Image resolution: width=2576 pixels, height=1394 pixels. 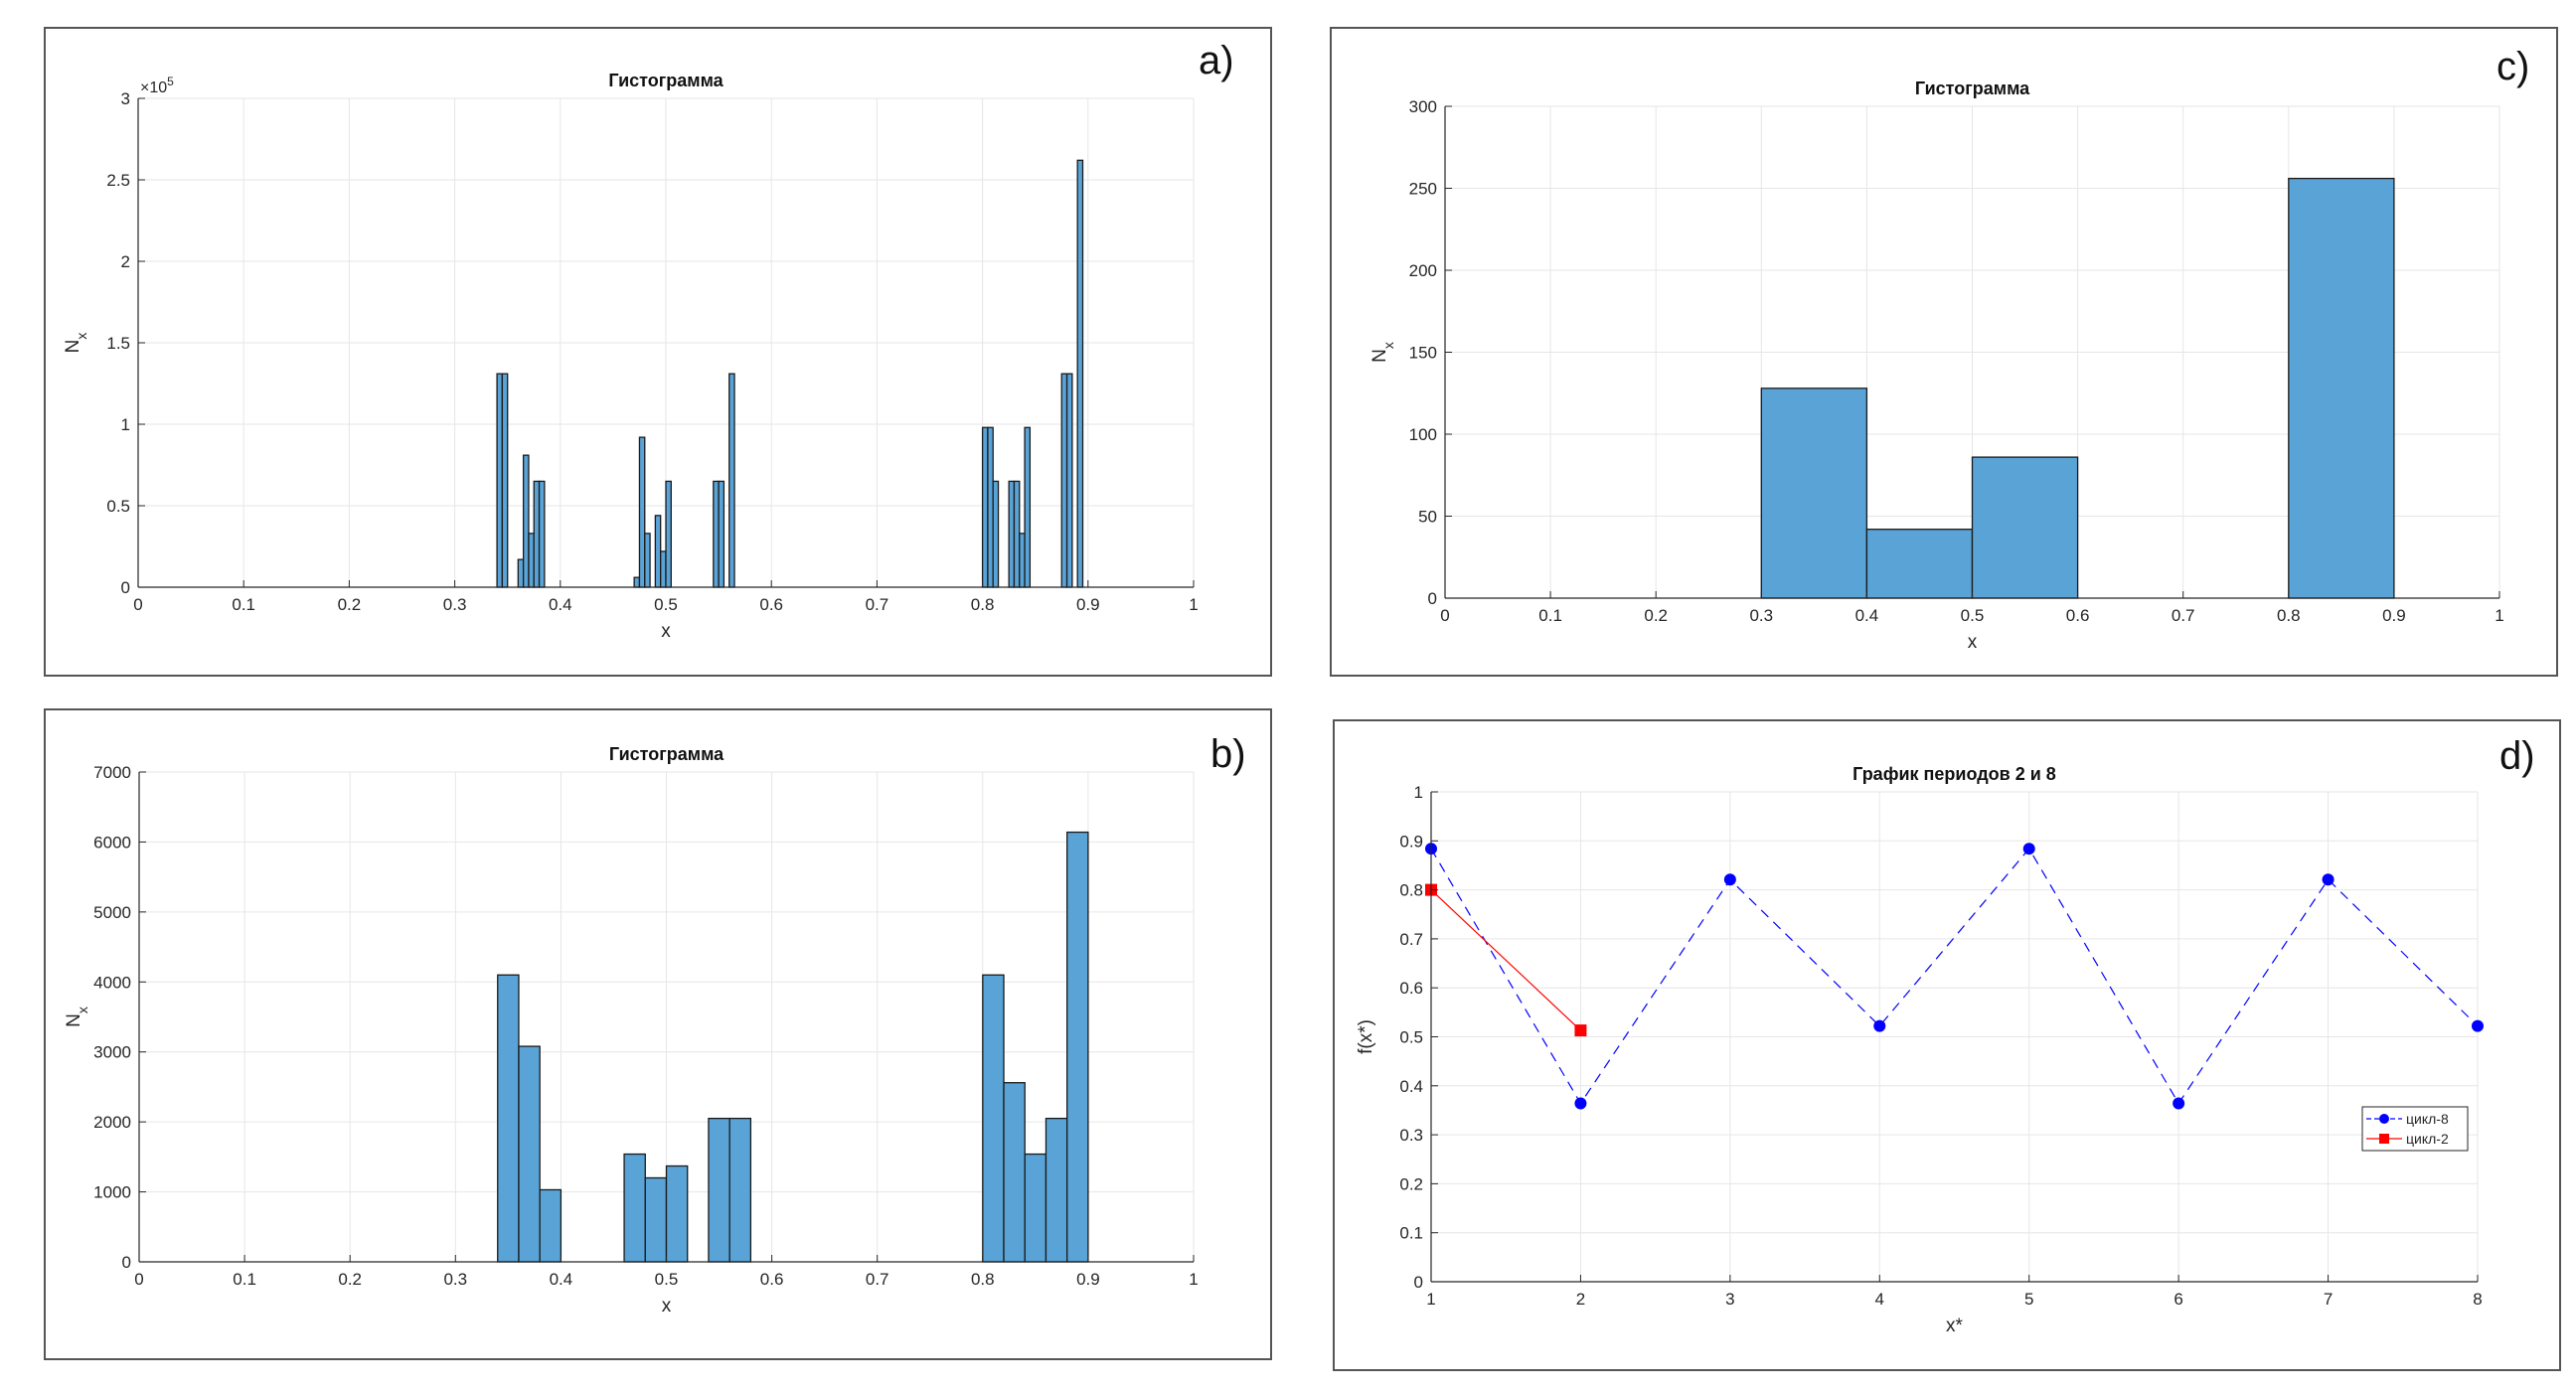 I want to click on y-tick-label: 0.6, so click(x=1411, y=988).